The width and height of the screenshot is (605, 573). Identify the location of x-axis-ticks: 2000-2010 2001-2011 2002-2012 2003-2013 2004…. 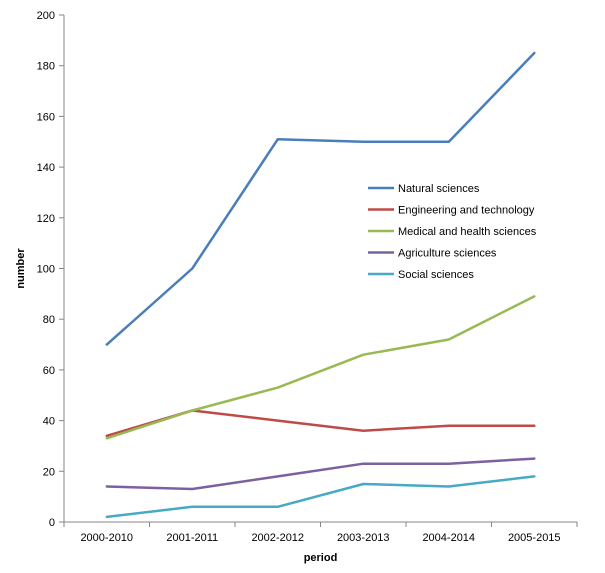
(320, 533).